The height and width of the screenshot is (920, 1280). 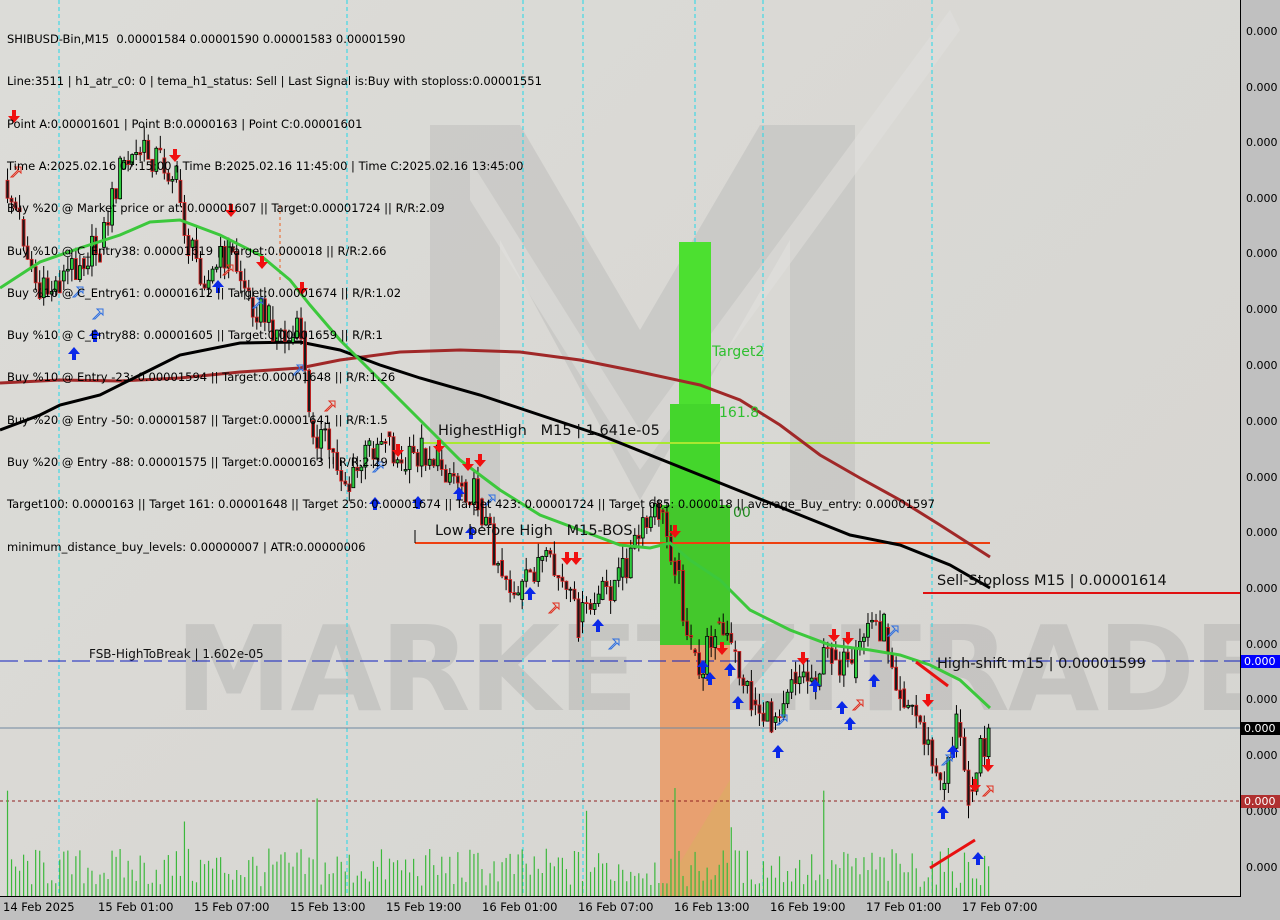 I want to click on time-label: 17 Feb 01:00, so click(x=904, y=907).